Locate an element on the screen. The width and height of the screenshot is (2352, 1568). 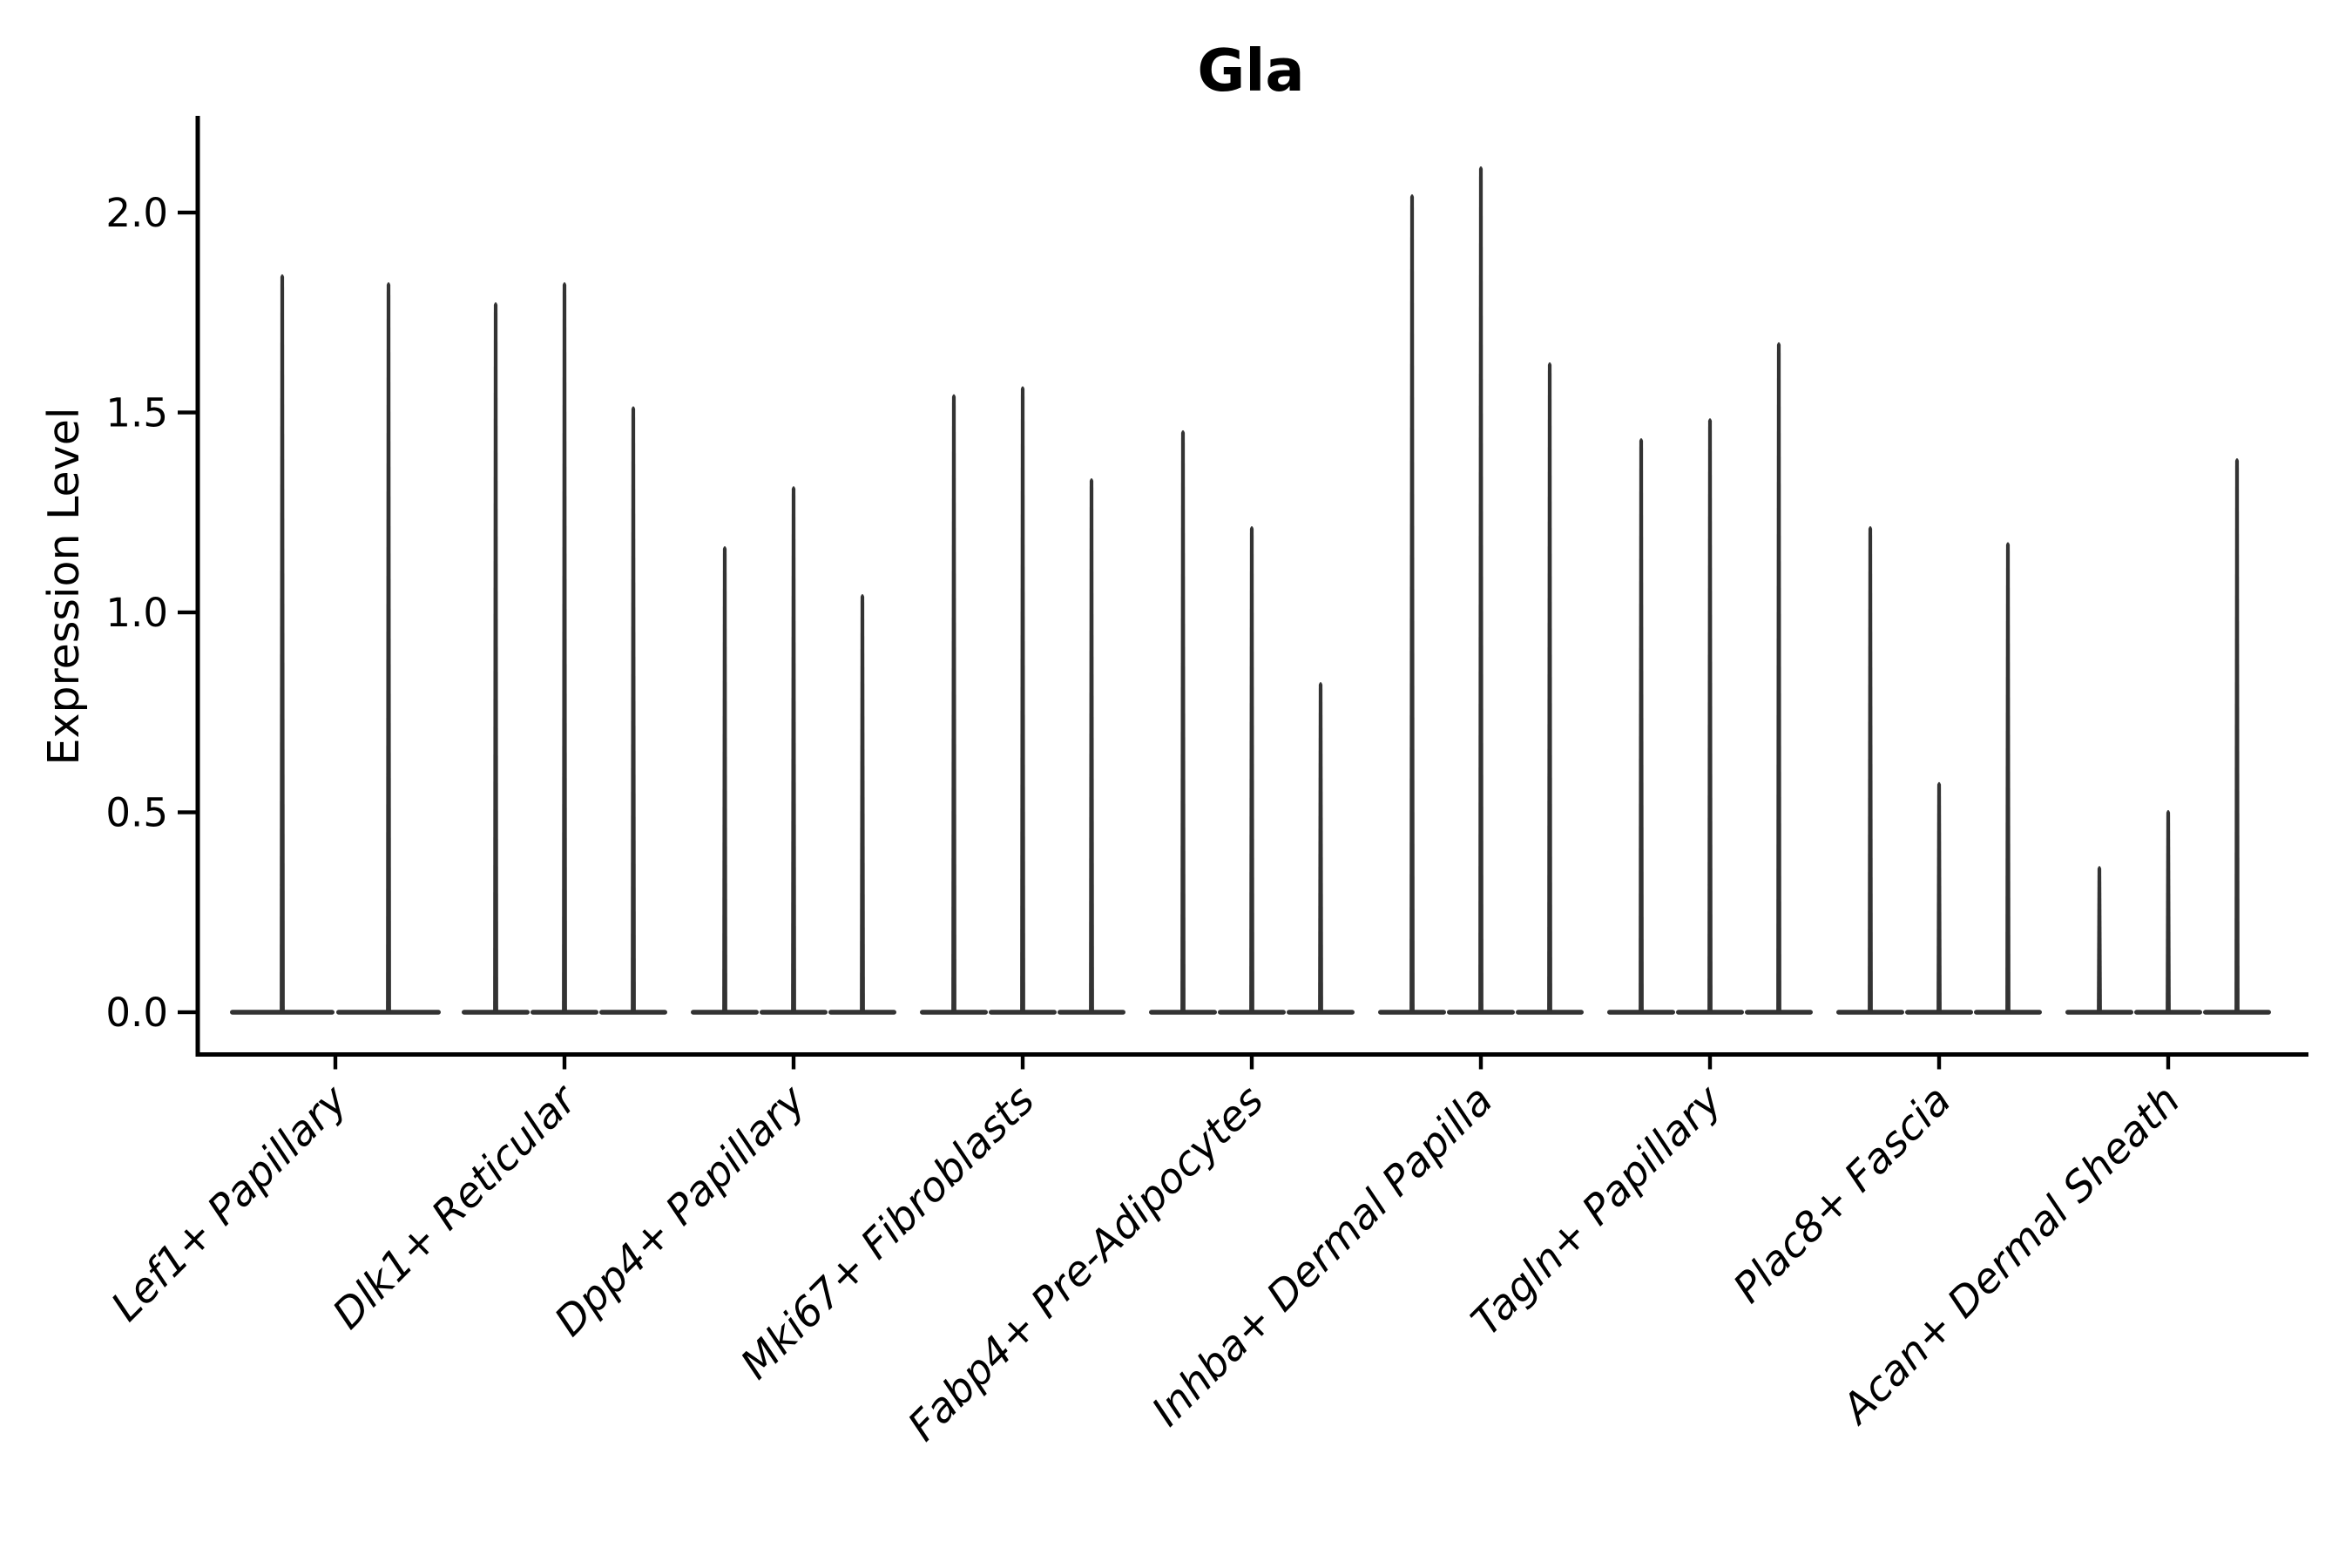
y-tick-label: 1.5 is located at coordinates (136, 413).